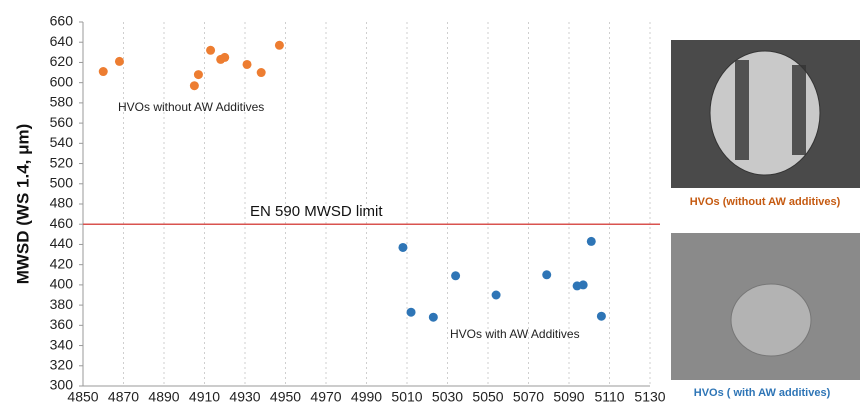 The image size is (865, 412). Describe the element at coordinates (62, 162) in the screenshot. I see `y-tick-label: 520` at that location.